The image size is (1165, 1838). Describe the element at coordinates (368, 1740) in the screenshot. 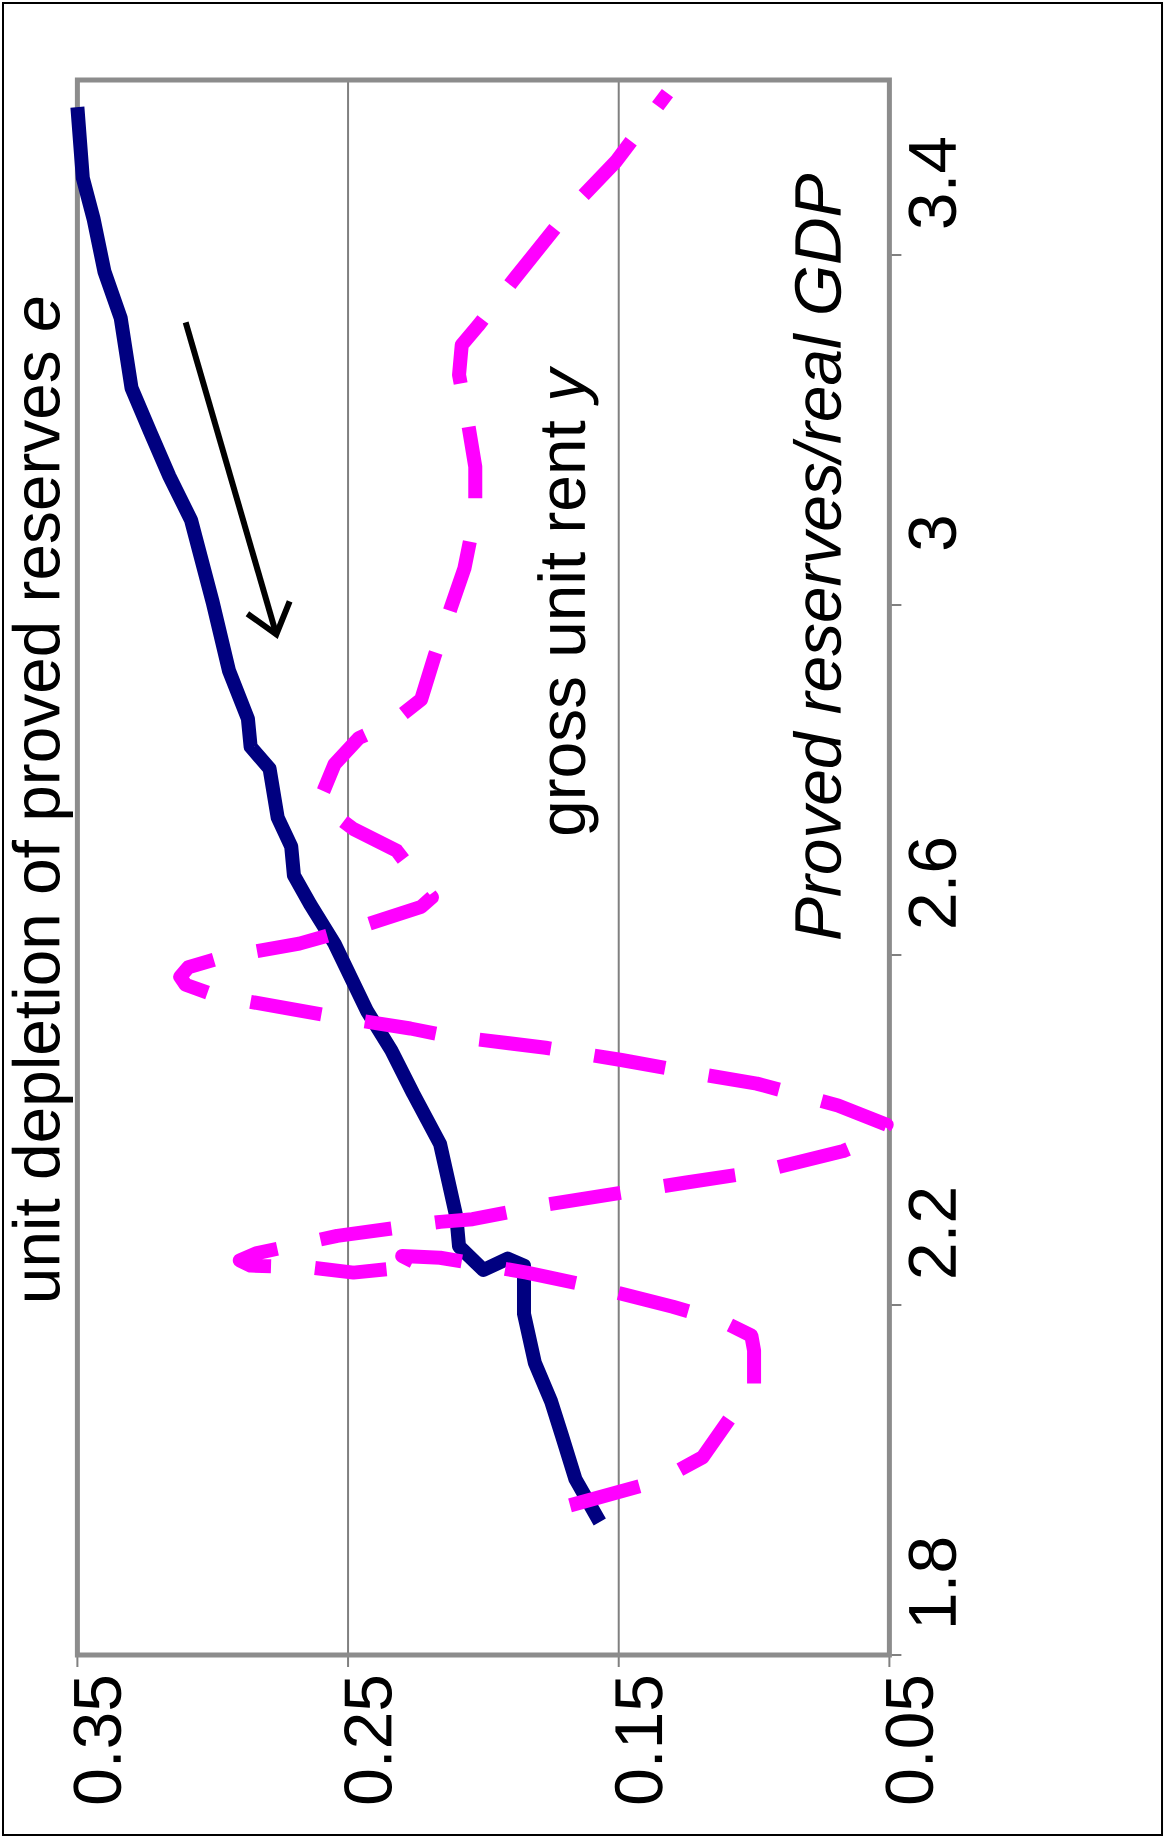

I see `x-tick-label: 0.25` at that location.